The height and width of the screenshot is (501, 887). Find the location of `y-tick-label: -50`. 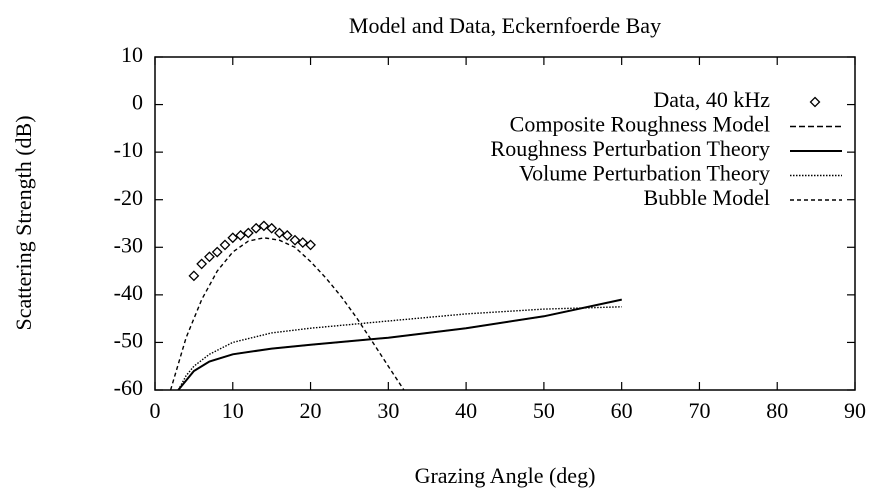

y-tick-label: -50 is located at coordinates (128, 339).